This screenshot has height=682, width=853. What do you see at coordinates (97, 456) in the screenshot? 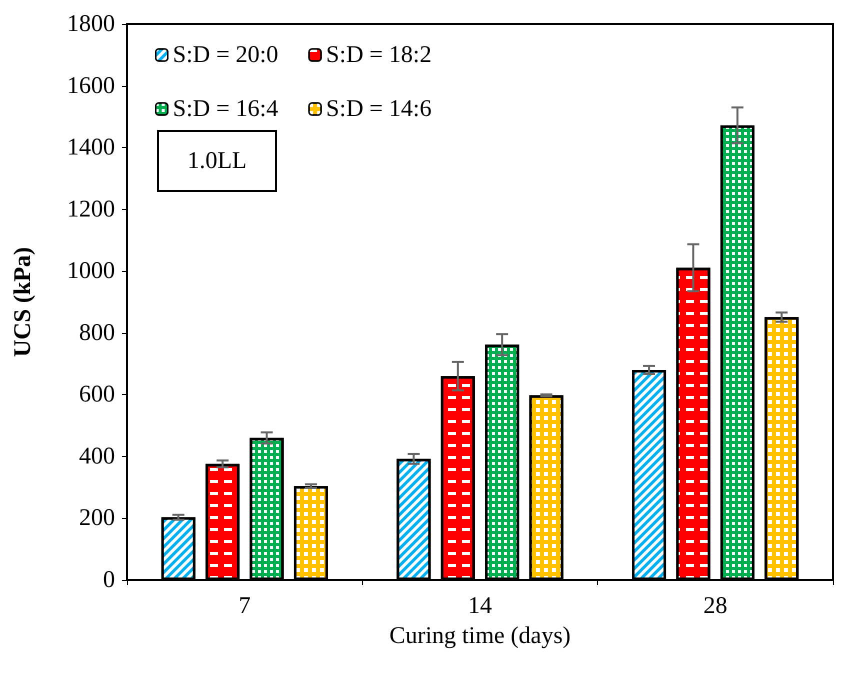
I see `y-tick-label: 400` at bounding box center [97, 456].